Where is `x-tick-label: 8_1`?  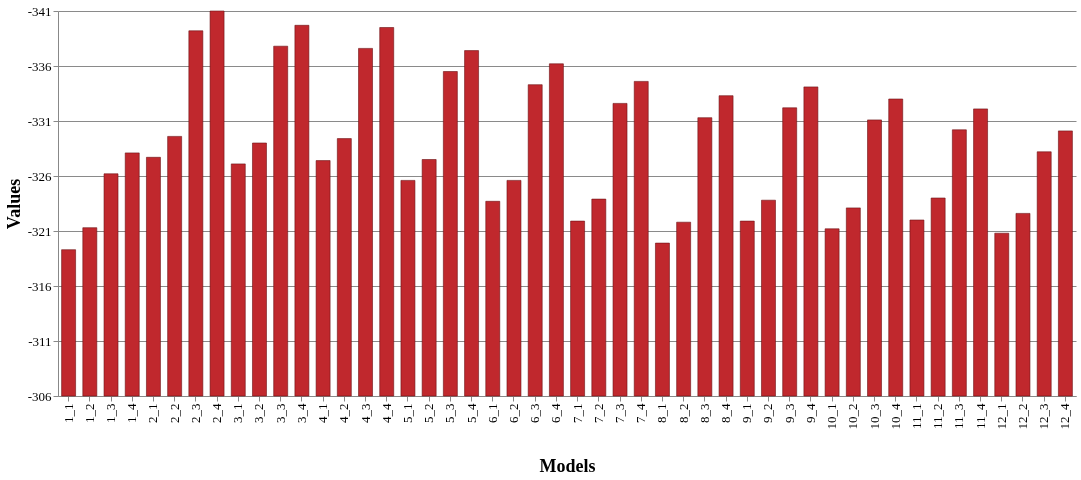 x-tick-label: 8_1 is located at coordinates (662, 413).